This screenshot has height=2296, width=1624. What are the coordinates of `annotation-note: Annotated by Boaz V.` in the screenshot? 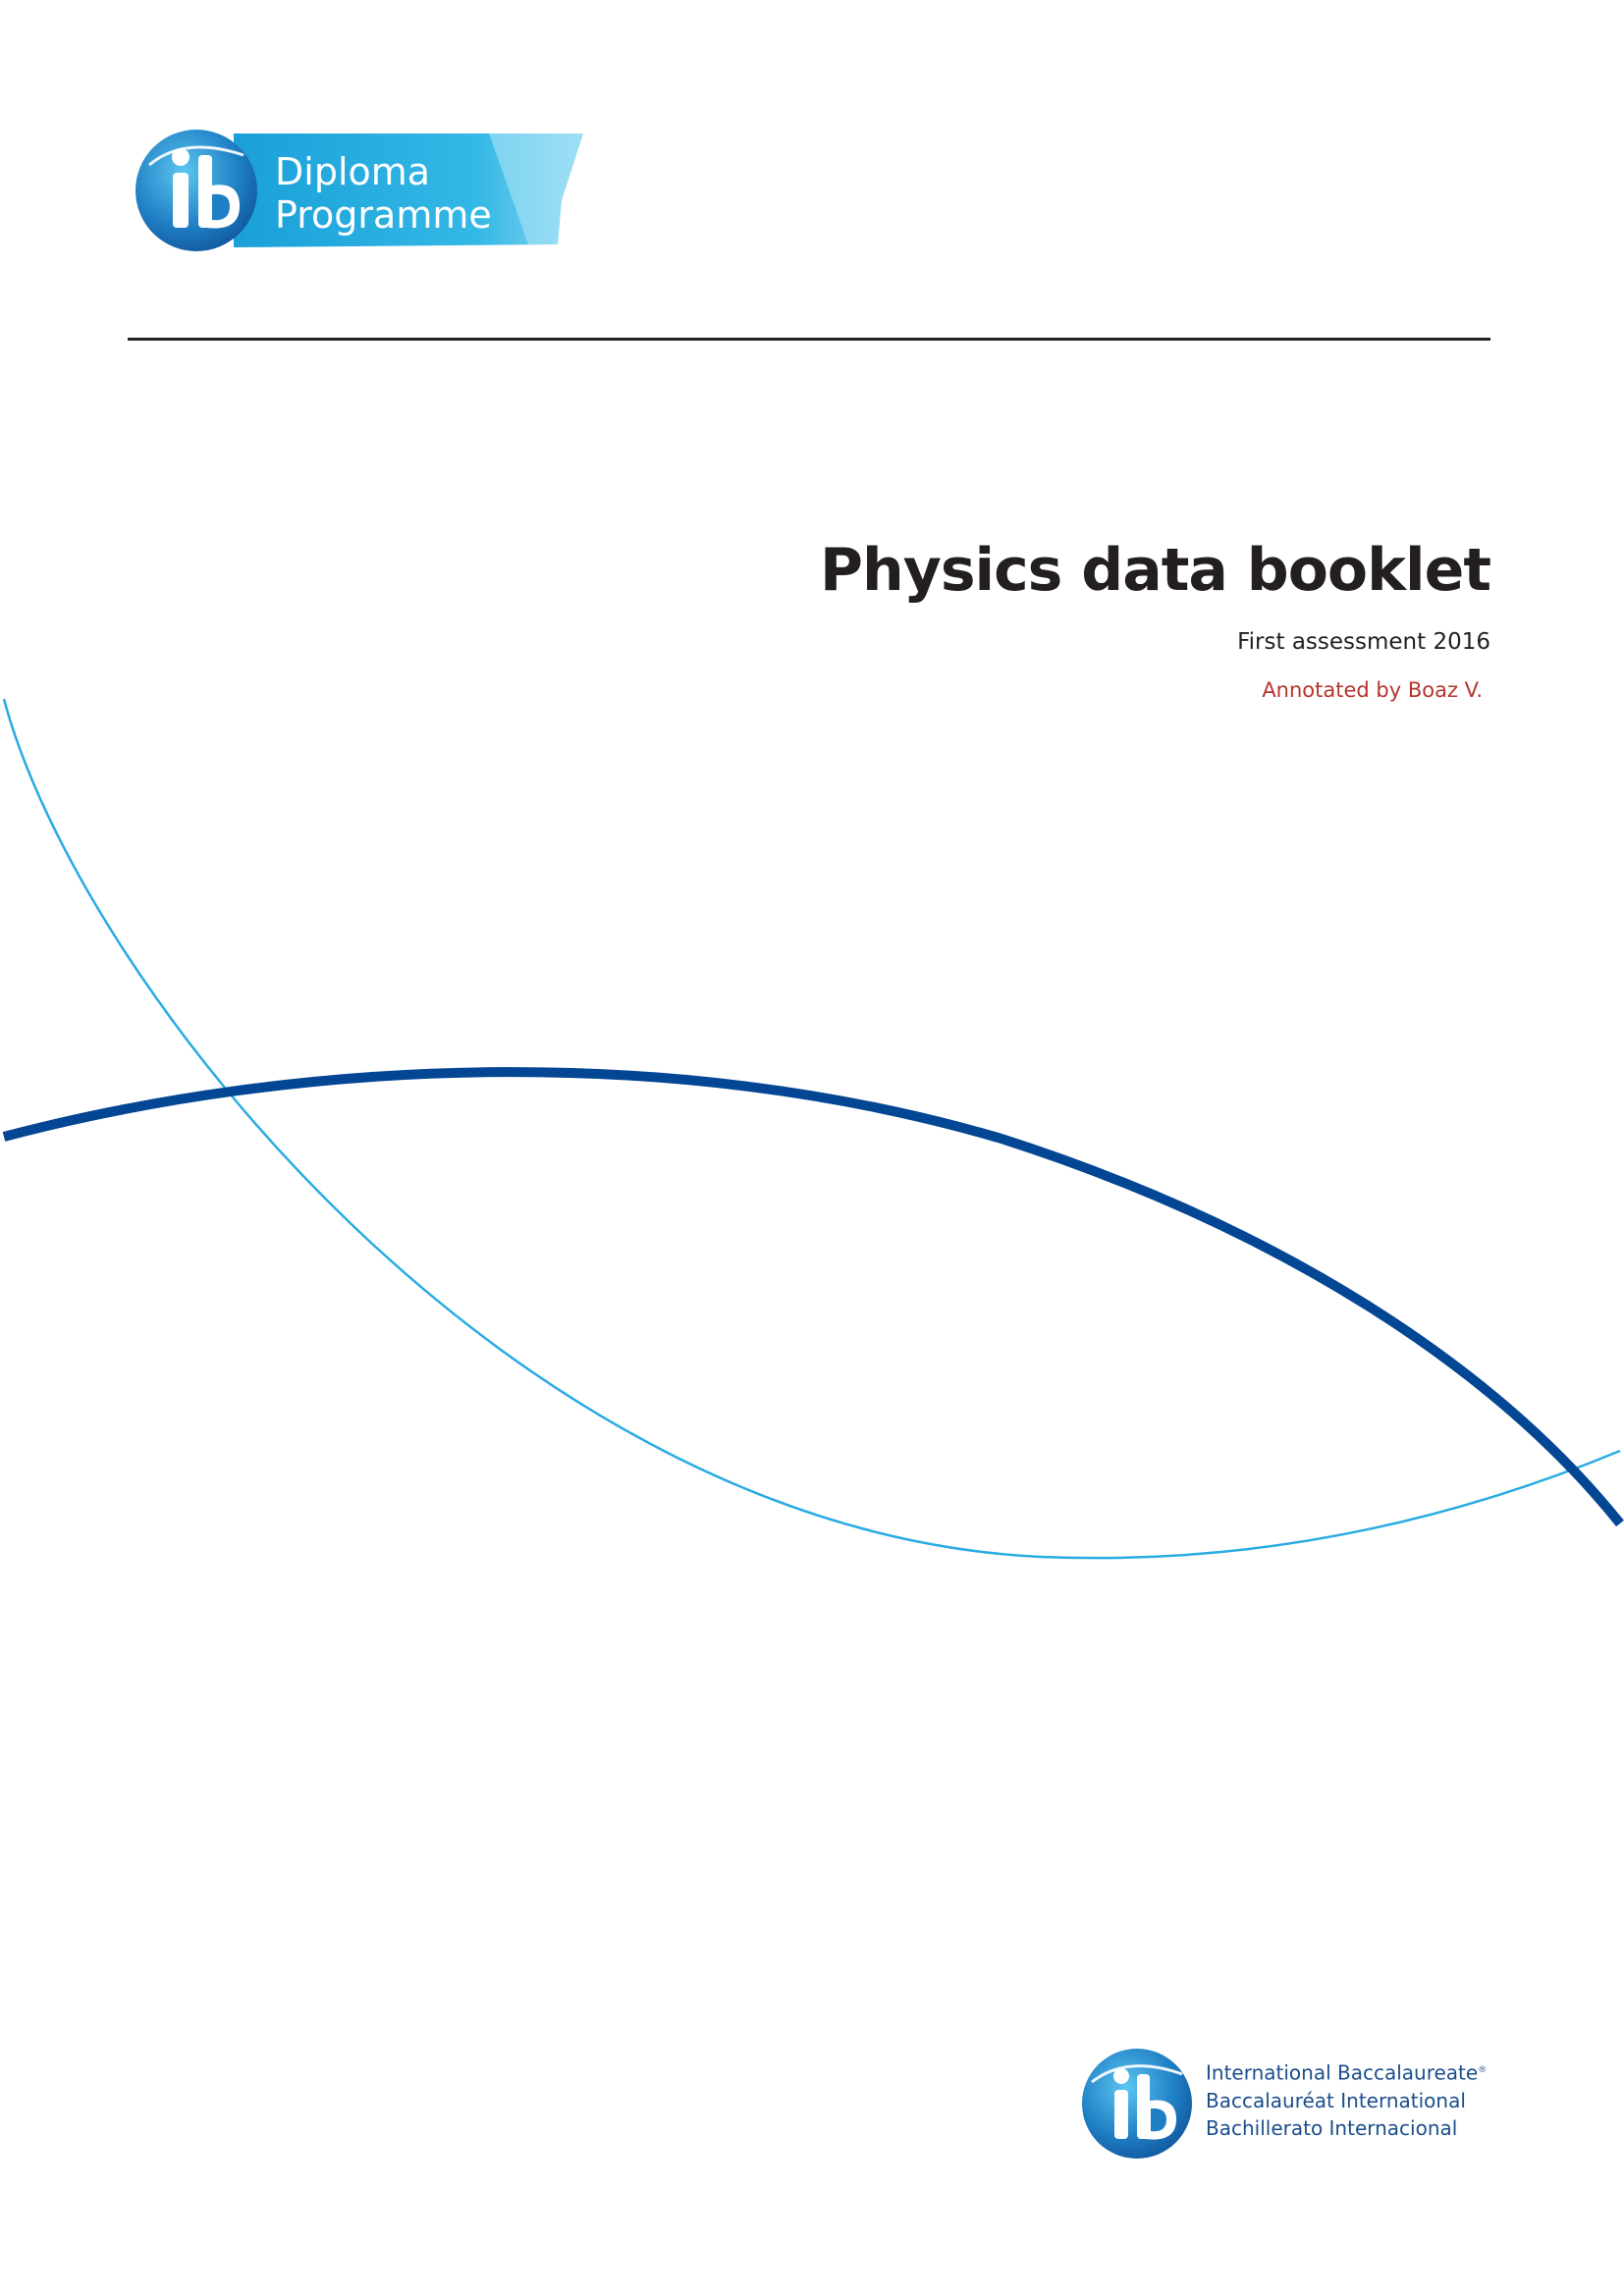 It's located at (1372, 689).